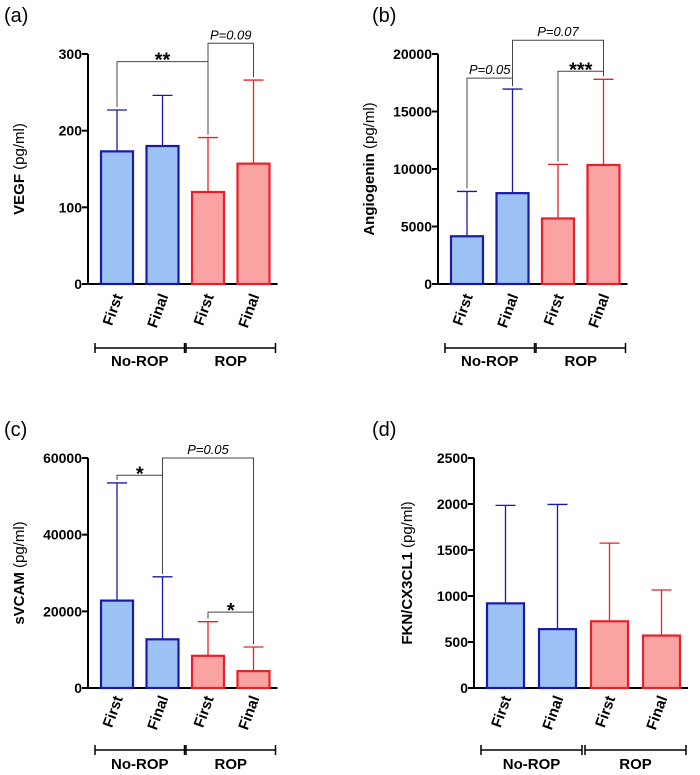 The height and width of the screenshot is (775, 700). Describe the element at coordinates (581, 70) in the screenshot. I see `significance-stars: ***` at that location.